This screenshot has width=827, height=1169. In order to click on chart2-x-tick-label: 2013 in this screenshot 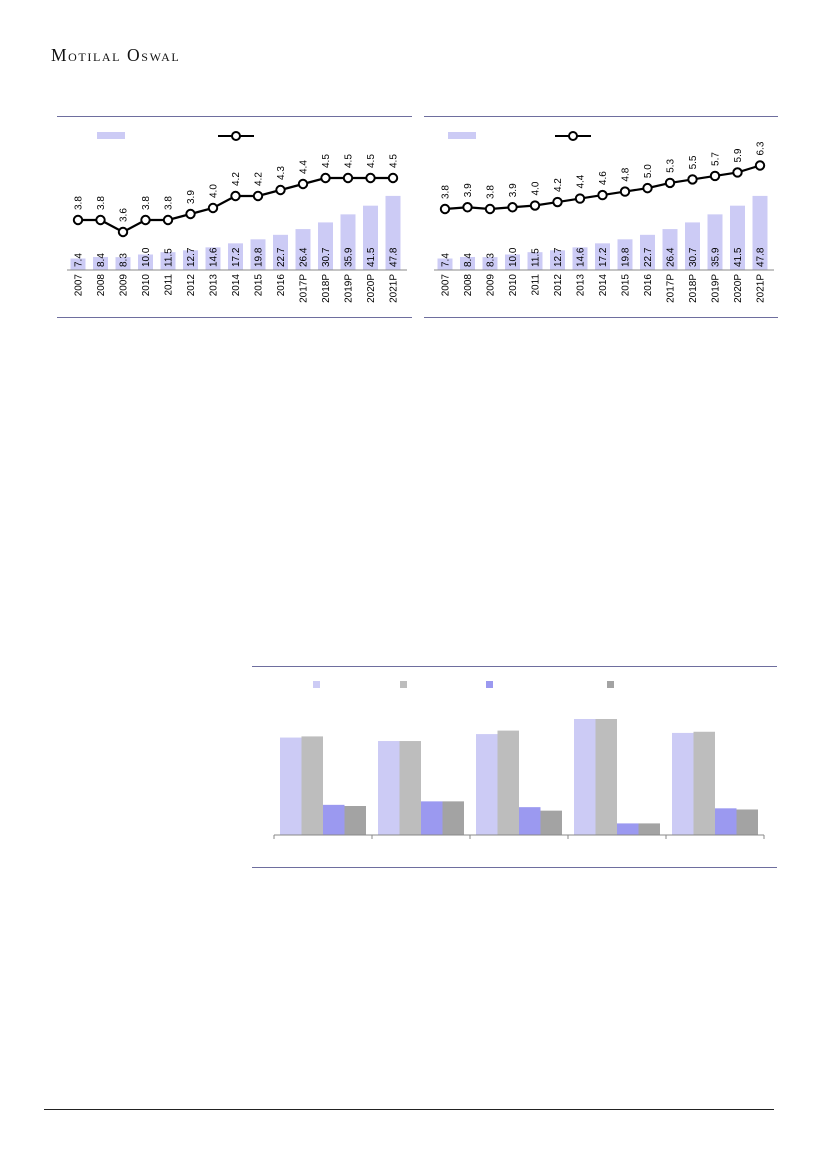, I will do `click(581, 285)`.